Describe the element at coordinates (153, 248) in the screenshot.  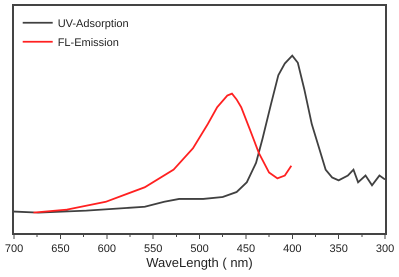
I see `x-tick-label: 550` at that location.